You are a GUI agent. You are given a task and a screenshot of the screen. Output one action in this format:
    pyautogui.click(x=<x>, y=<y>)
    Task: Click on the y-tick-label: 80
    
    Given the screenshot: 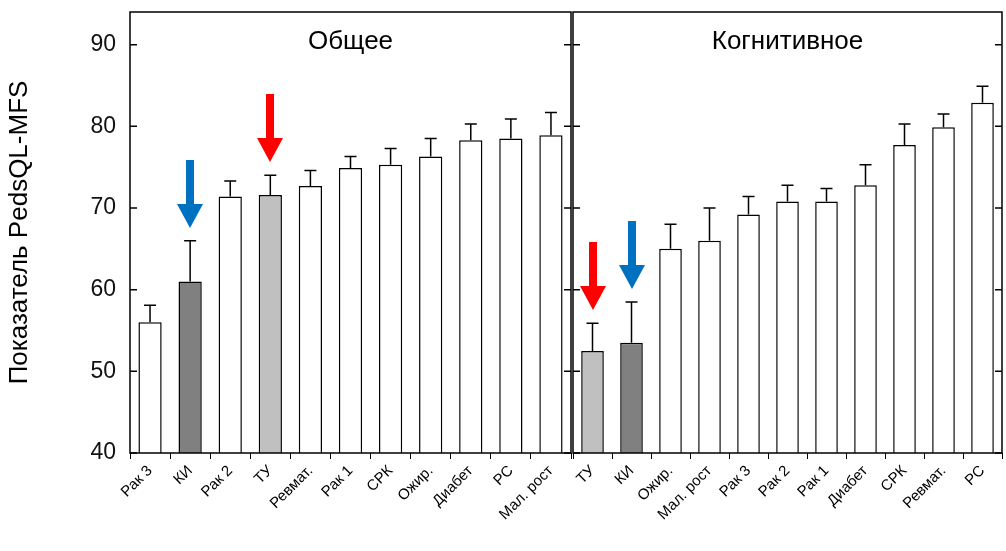 What is the action you would take?
    pyautogui.click(x=103, y=124)
    